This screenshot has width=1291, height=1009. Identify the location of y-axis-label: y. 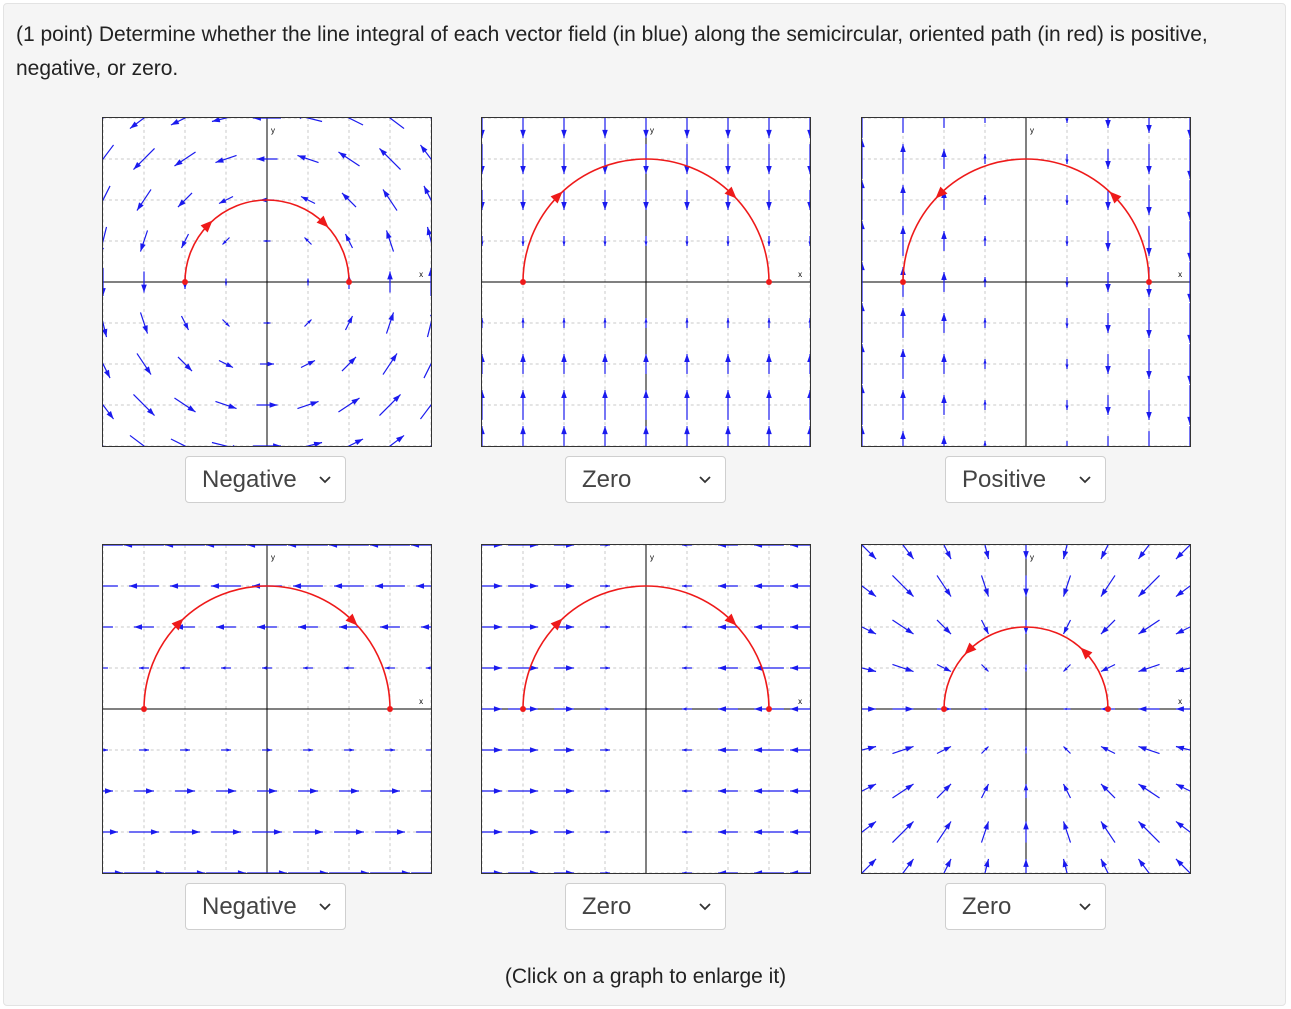
(273, 557).